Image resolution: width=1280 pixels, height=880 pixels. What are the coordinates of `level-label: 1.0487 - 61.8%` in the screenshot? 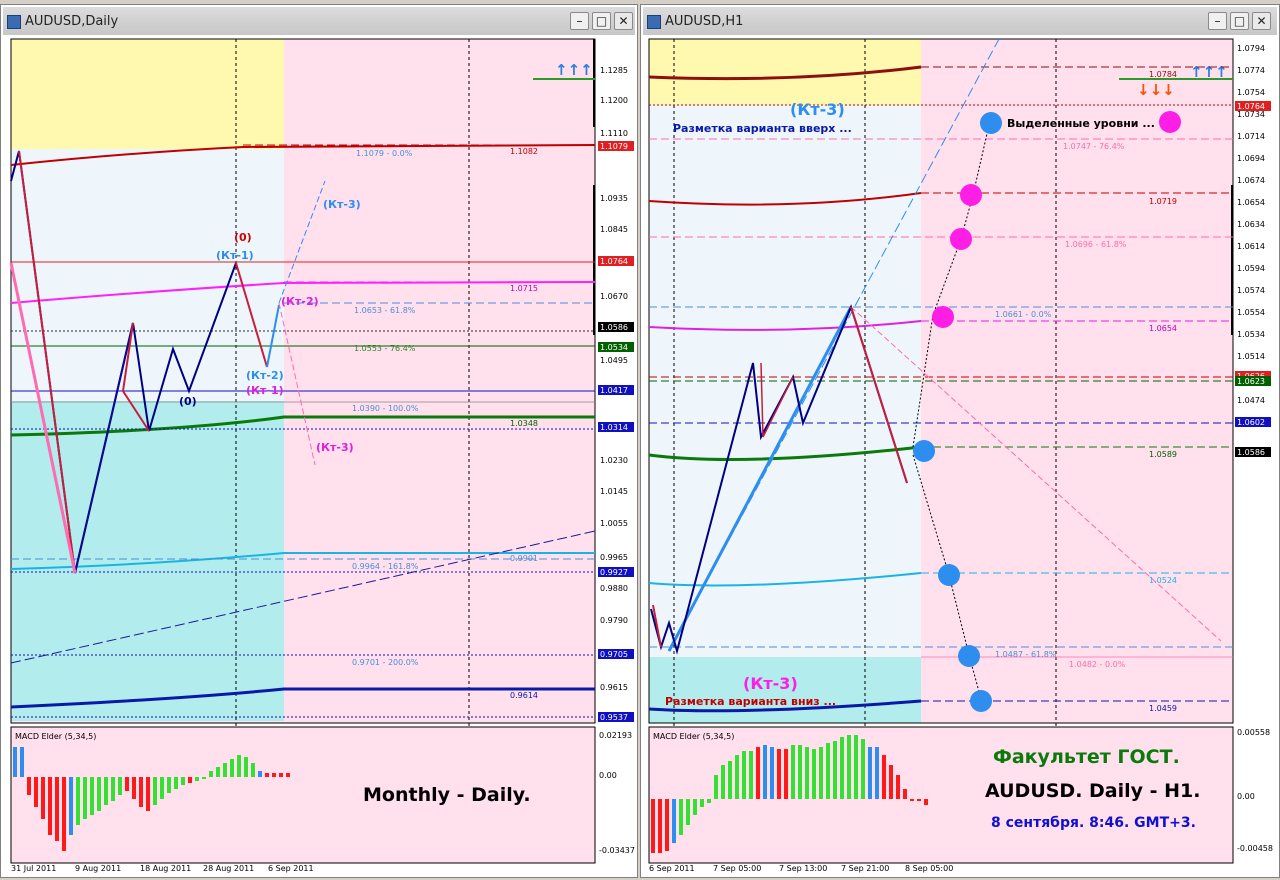 It's located at (1026, 654).